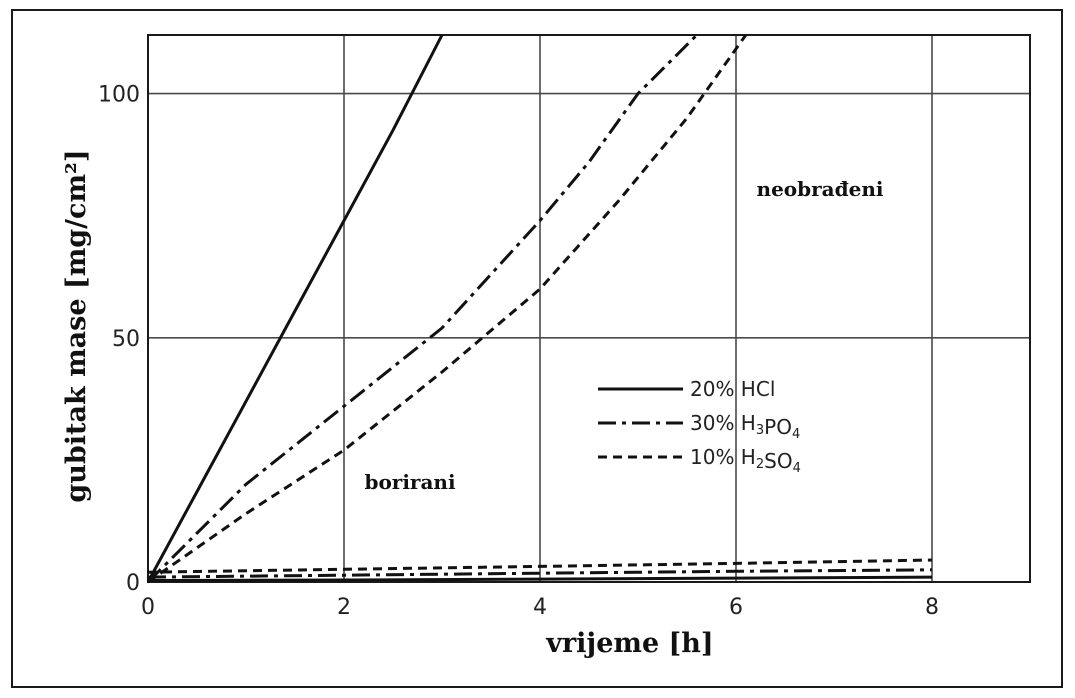 The height and width of the screenshot is (698, 1075). What do you see at coordinates (148, 607) in the screenshot?
I see `x-tick-label-0: 0` at bounding box center [148, 607].